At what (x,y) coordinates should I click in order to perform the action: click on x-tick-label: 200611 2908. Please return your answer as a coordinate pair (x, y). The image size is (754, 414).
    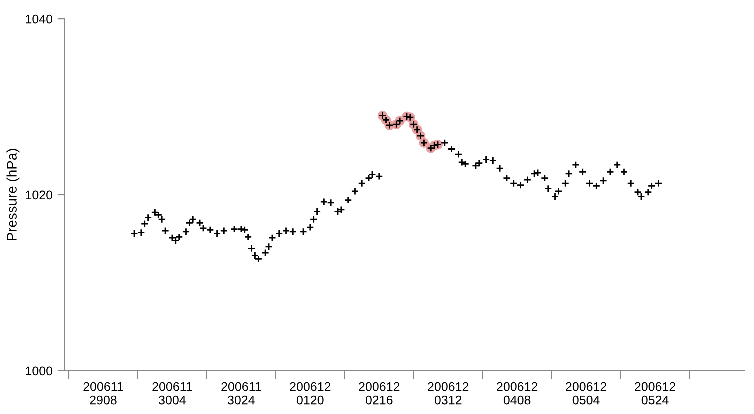
    Looking at the image, I should click on (104, 393).